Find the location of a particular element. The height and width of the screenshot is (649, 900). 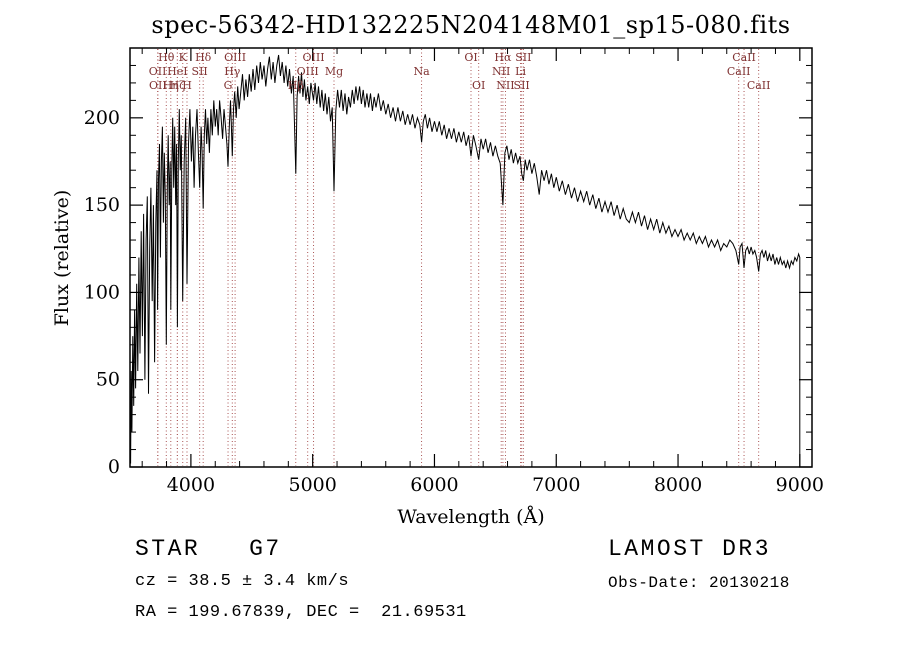

spectral-line-label: G is located at coordinates (228, 85).